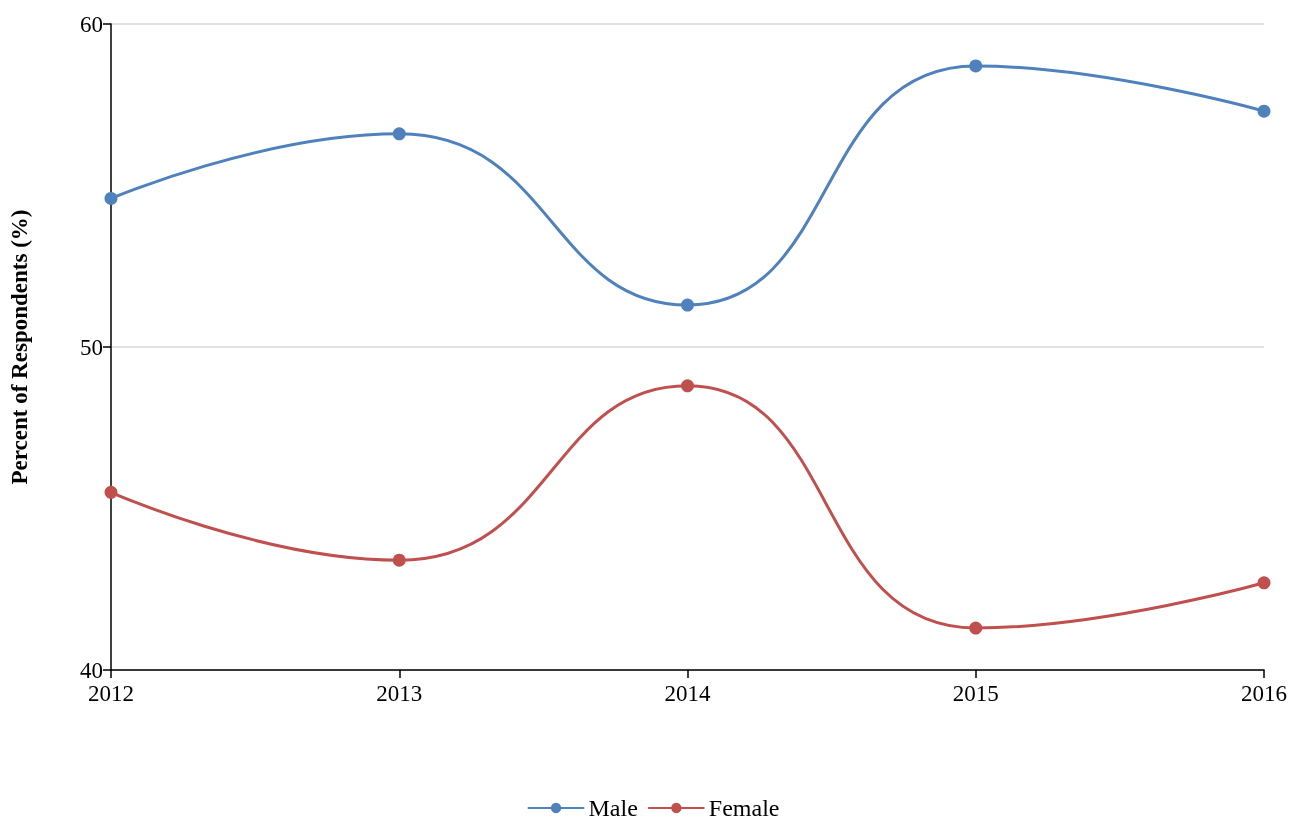  Describe the element at coordinates (19, 347) in the screenshot. I see `y-axis-title: Percent of Respondents (%)` at that location.